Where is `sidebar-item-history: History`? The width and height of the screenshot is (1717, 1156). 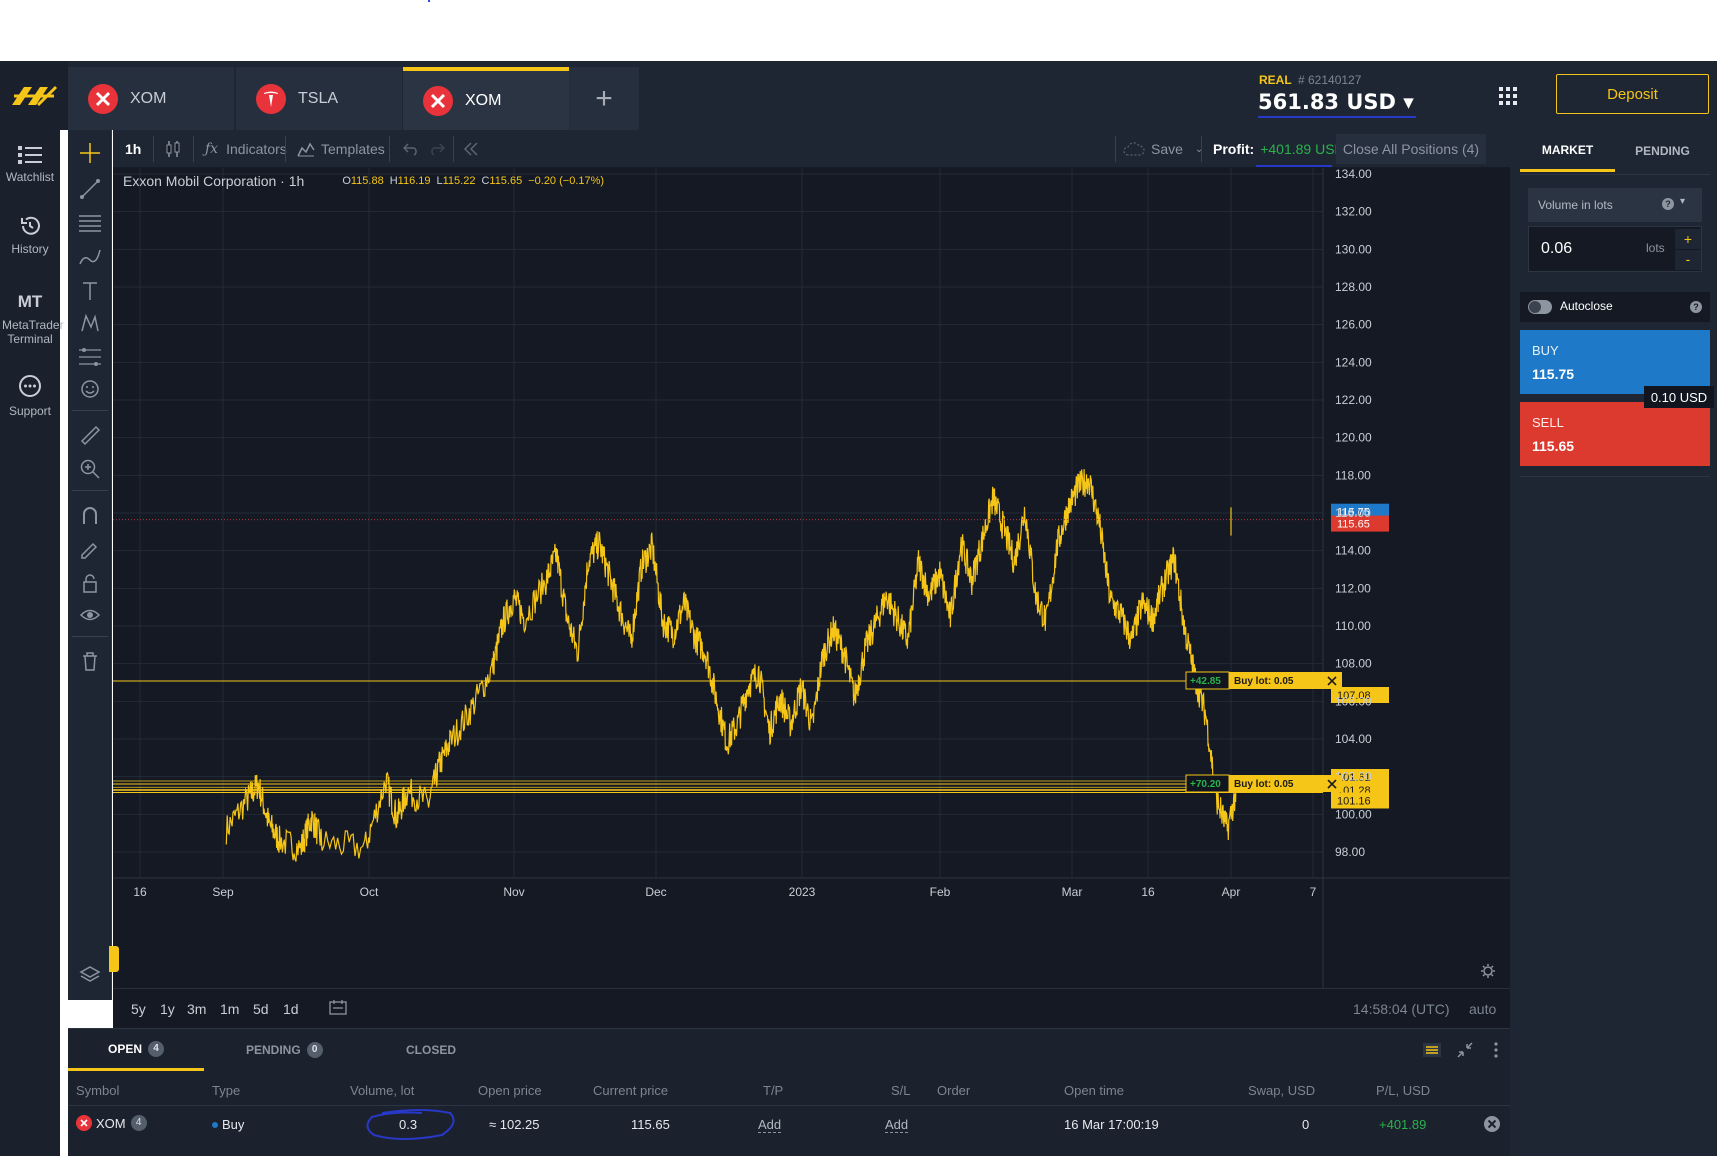 sidebar-item-history: History is located at coordinates (30, 235).